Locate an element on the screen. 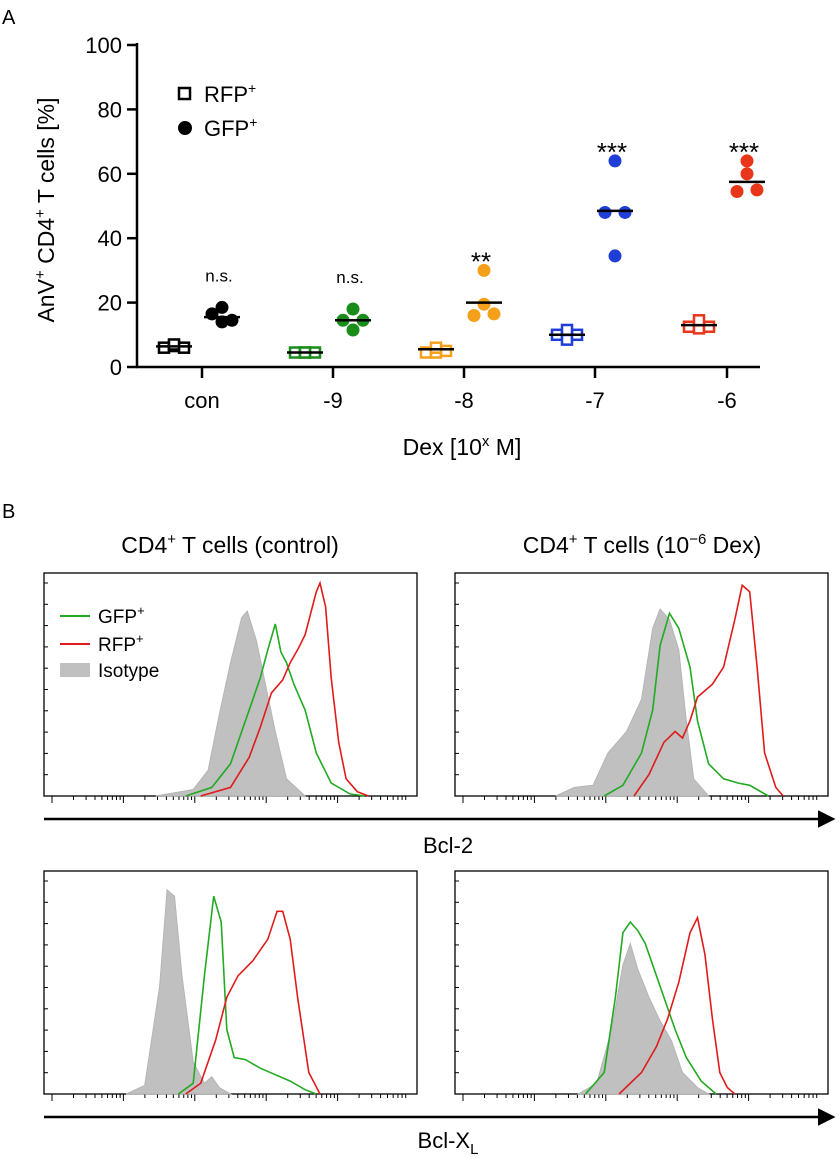  x-tick-label: con is located at coordinates (201, 400).